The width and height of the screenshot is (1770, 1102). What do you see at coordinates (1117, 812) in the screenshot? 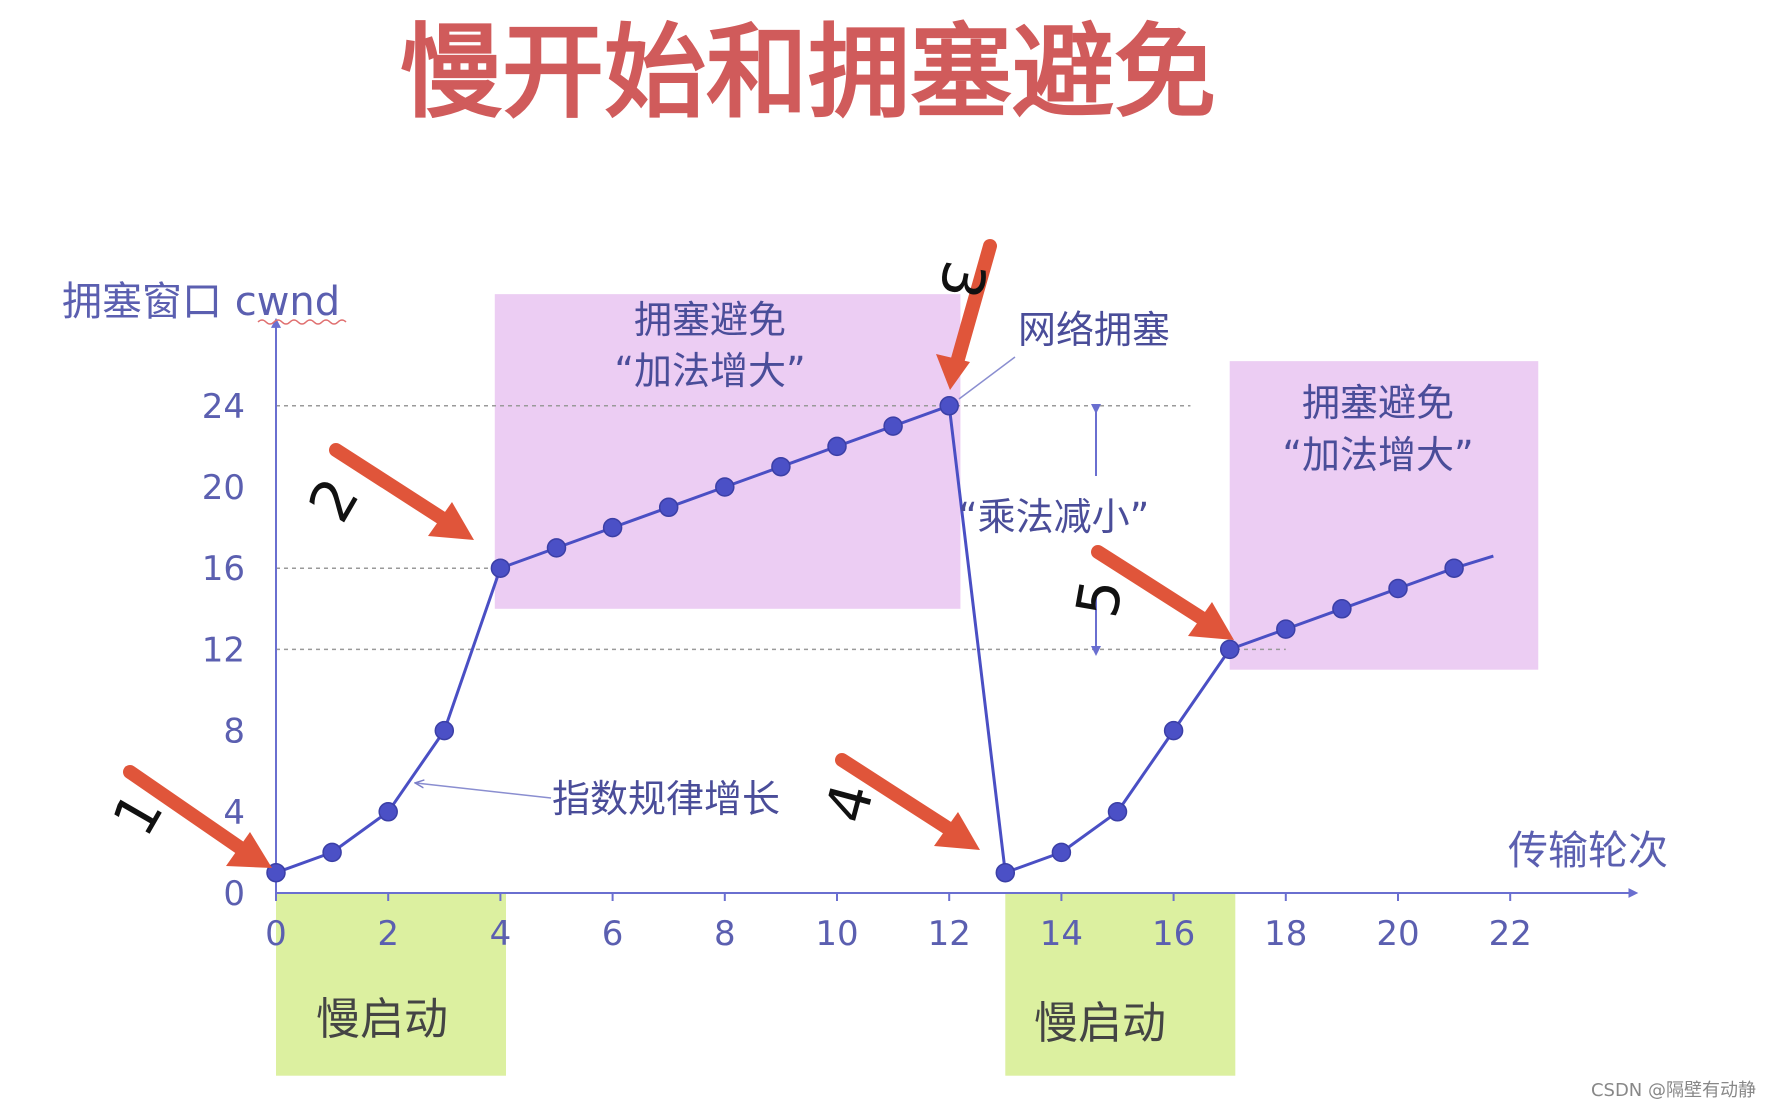
I see `data-point-x15-y4` at bounding box center [1117, 812].